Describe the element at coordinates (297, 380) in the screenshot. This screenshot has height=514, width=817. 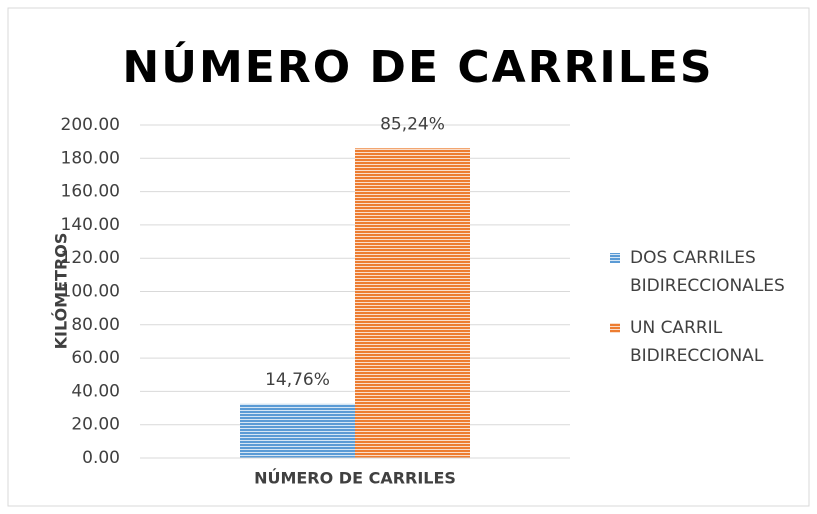
I see `data-label: 14,76%` at that location.